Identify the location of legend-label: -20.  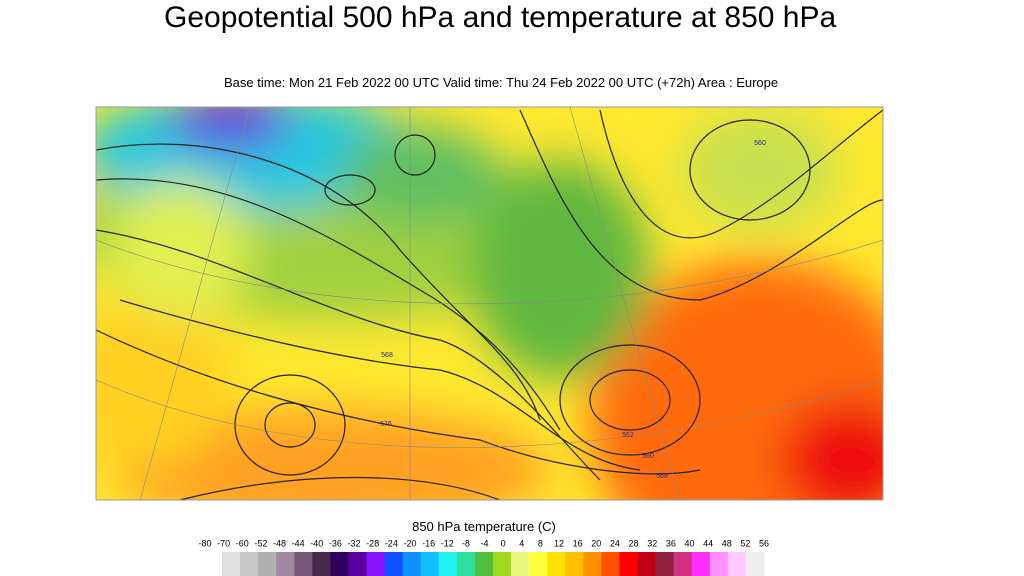
(409, 543).